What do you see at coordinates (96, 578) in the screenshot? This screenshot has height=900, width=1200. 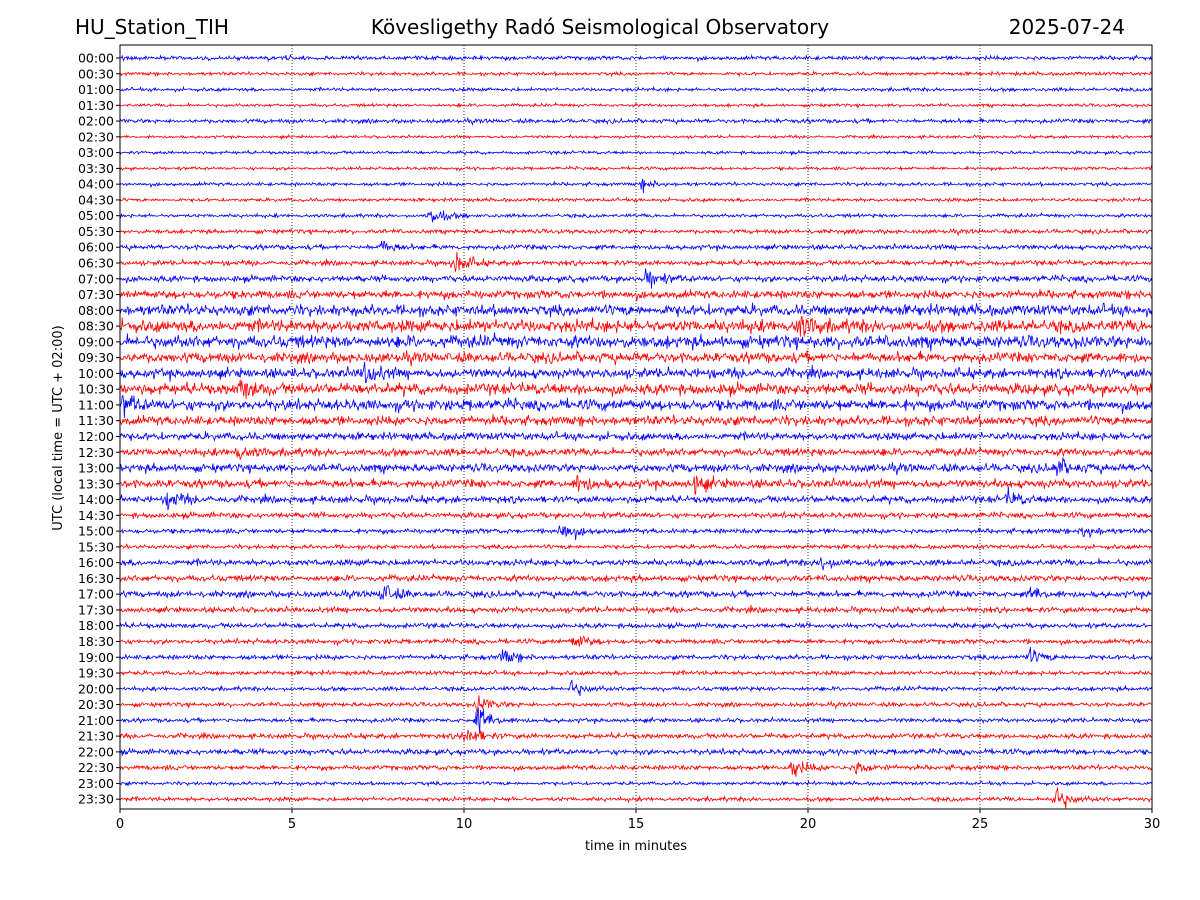 I see `y-tick-label: 16:30` at bounding box center [96, 578].